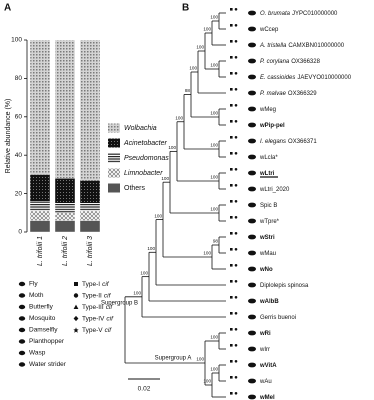 The height and width of the screenshot is (400, 374). I want to click on taxon-name: Diplolepis spinosa, so click(284, 286).